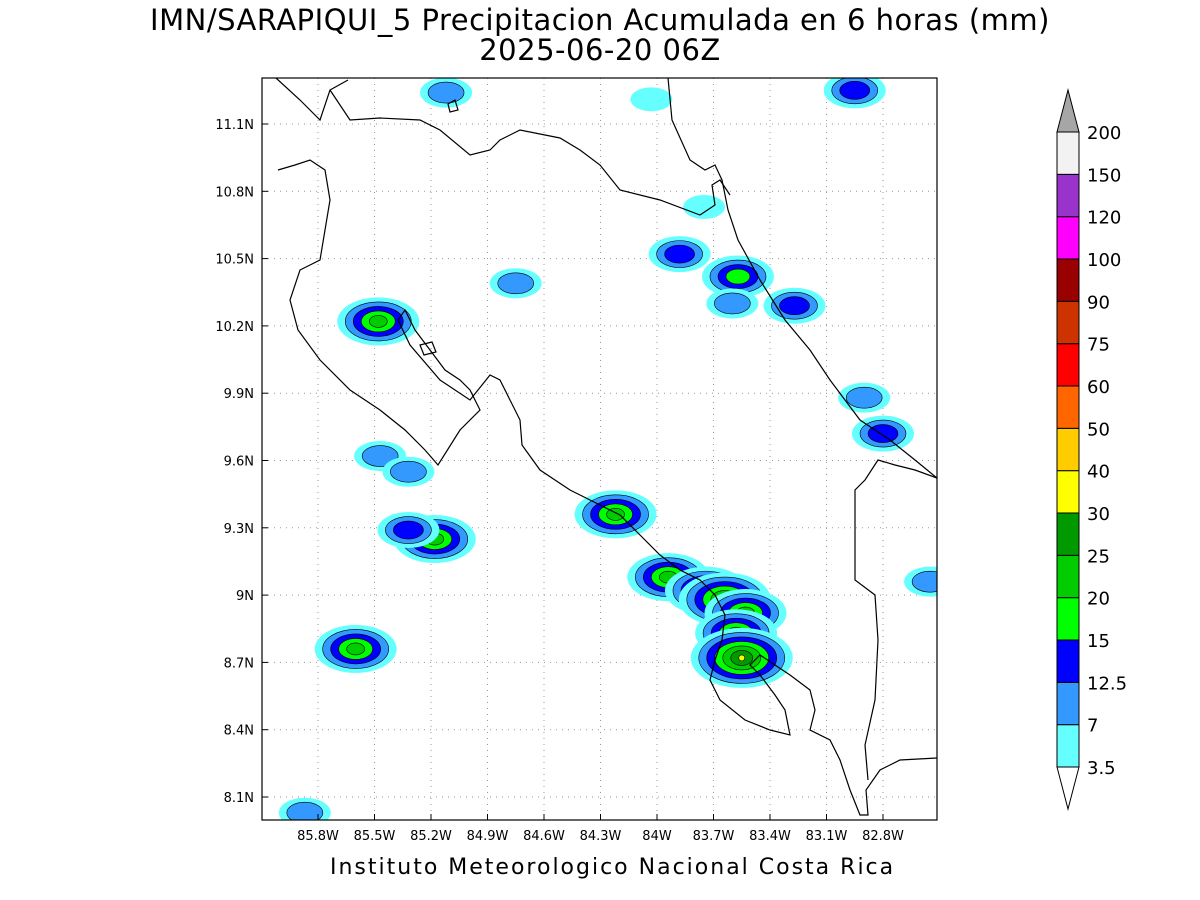 This screenshot has height=900, width=1200. Describe the element at coordinates (428, 348) in the screenshot. I see `island` at that location.